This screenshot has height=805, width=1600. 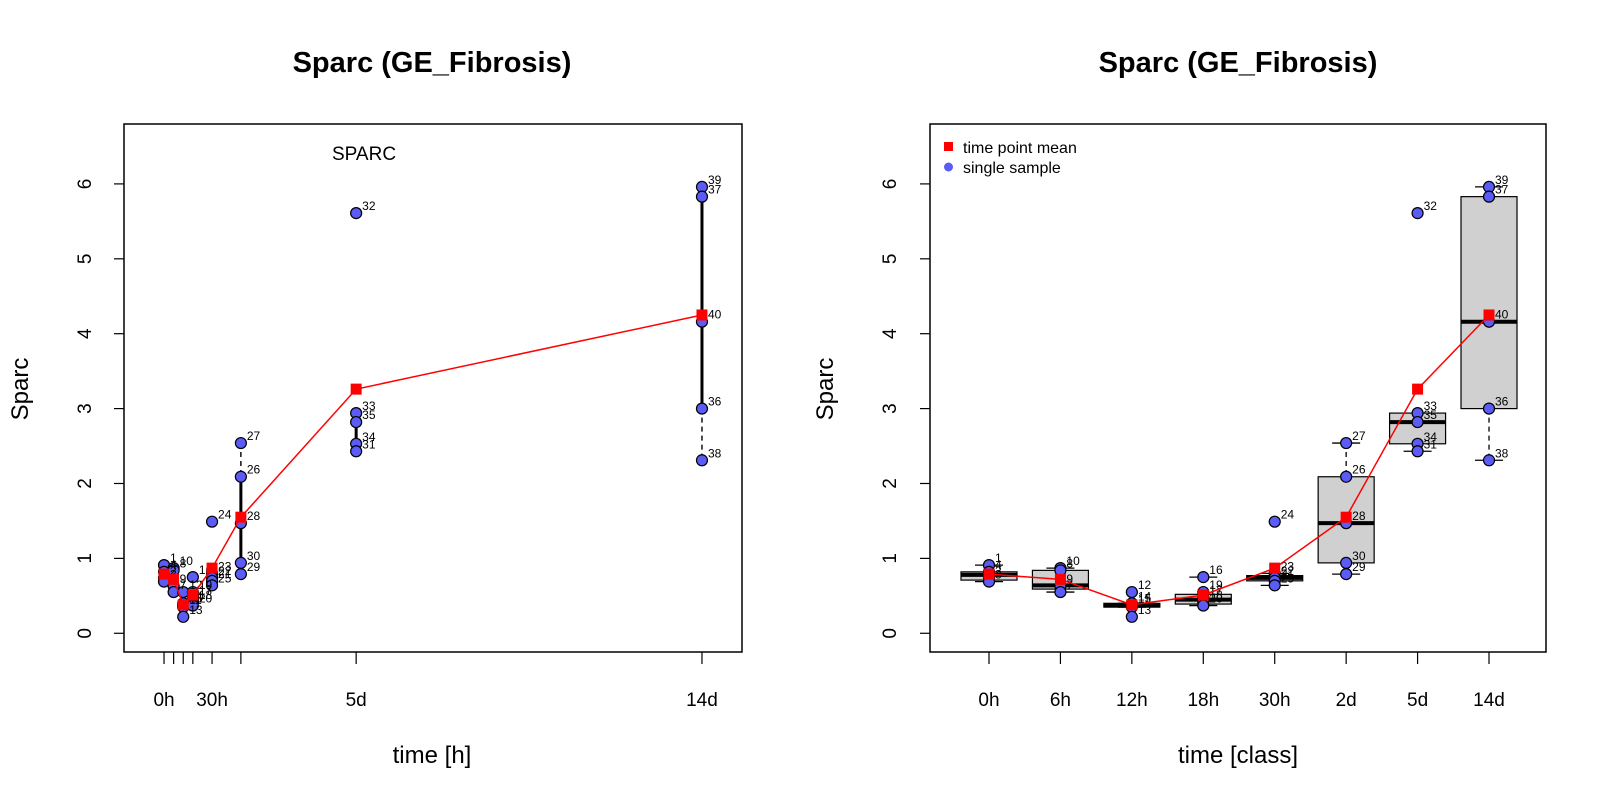 I want to click on panel-2-title: Sparc (GE_Fibrosis), so click(x=1238, y=63).